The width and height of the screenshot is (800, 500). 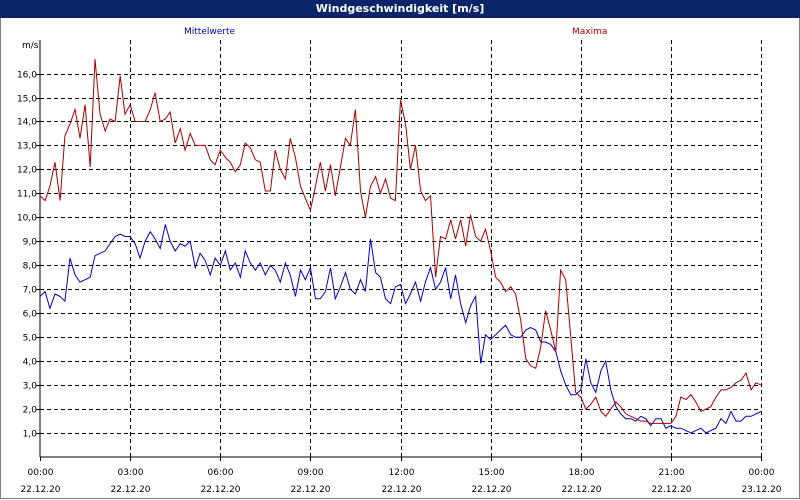 What do you see at coordinates (27, 123) in the screenshot?
I see `y-tick-label: 14,0` at bounding box center [27, 123].